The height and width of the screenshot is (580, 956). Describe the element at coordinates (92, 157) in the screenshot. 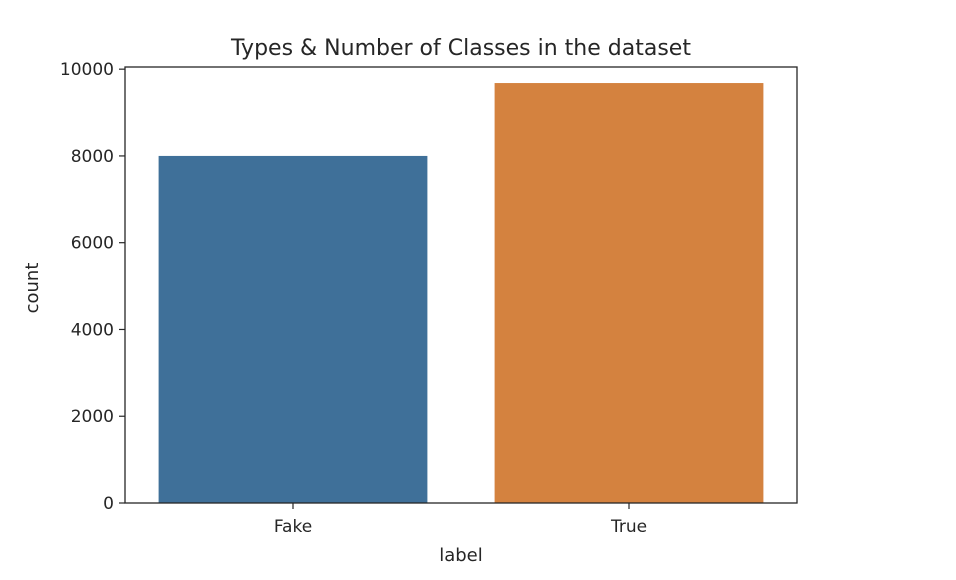

I see `y-tick-label: 8000` at that location.